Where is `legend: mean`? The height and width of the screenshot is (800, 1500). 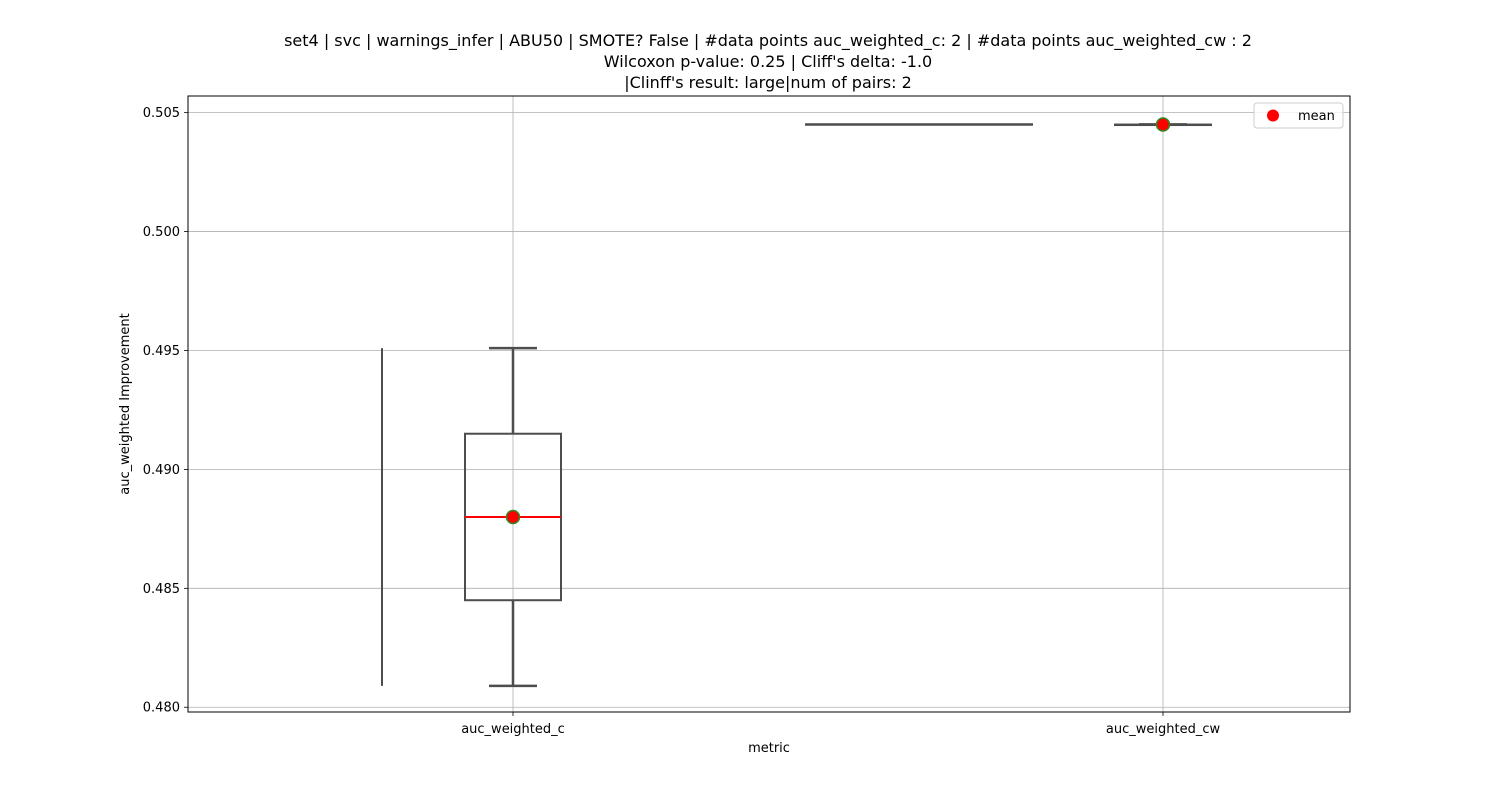 legend: mean is located at coordinates (1298, 115).